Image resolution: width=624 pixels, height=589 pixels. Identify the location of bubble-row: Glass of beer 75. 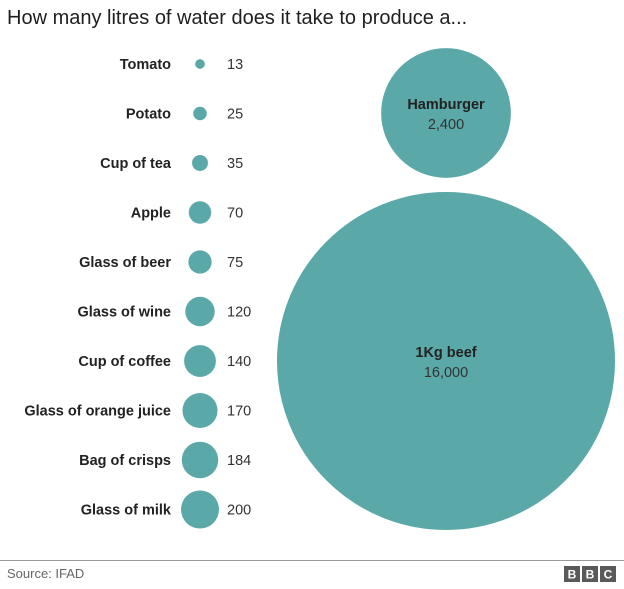
(161, 262).